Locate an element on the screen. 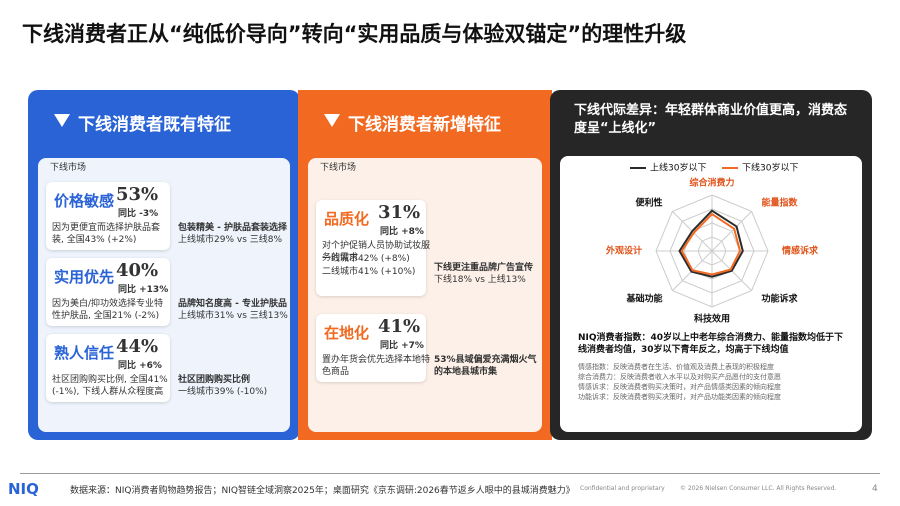  axis-label: 综合消费力 is located at coordinates (711, 183).